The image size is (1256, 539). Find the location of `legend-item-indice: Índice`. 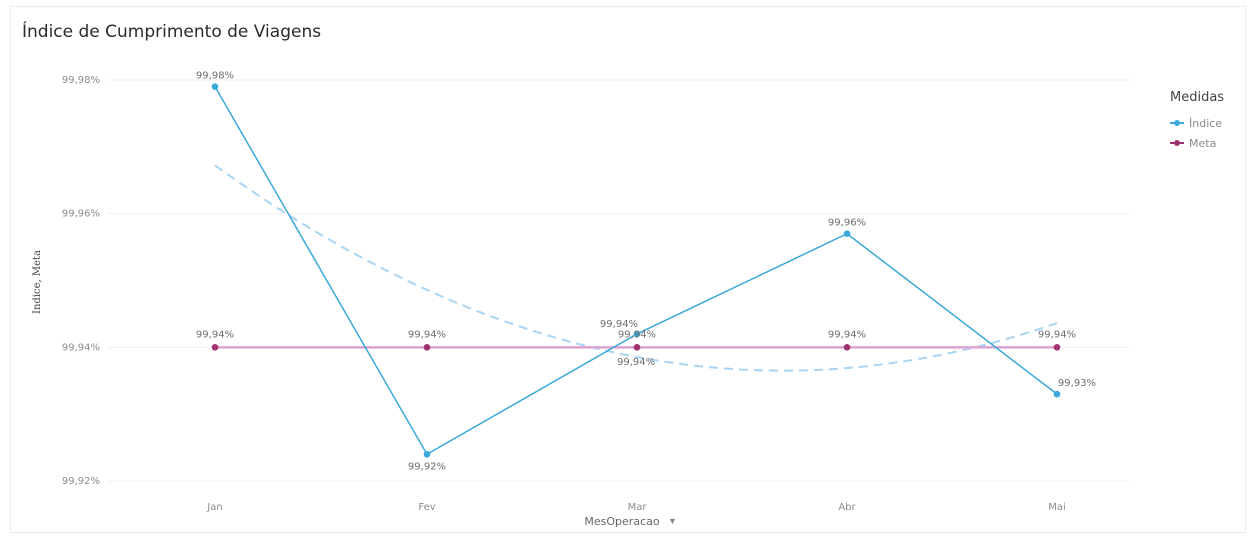

legend-item-indice: Índice is located at coordinates (1197, 123).